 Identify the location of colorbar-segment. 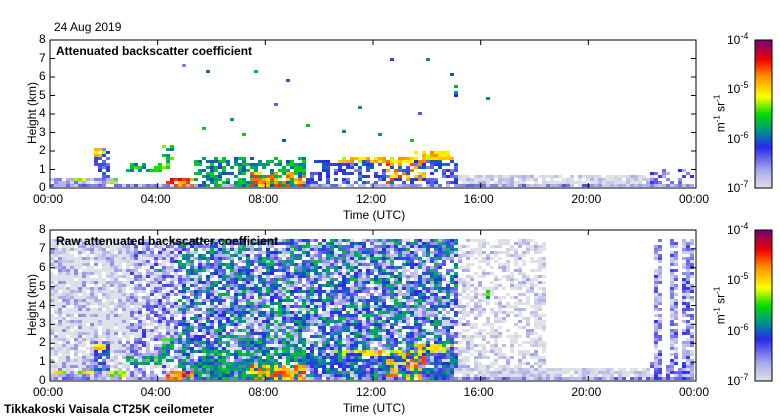
(763, 150).